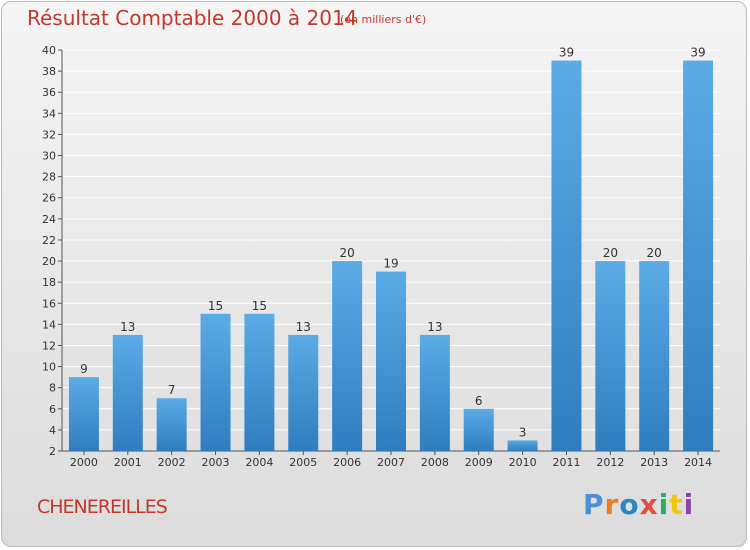 Image resolution: width=750 pixels, height=550 pixels. I want to click on bar-2013, so click(654, 356).